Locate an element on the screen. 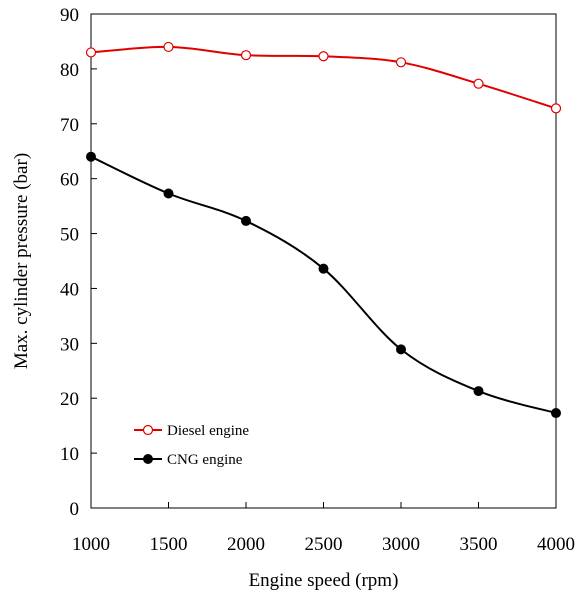  x-tick-label: 2000 is located at coordinates (246, 544).